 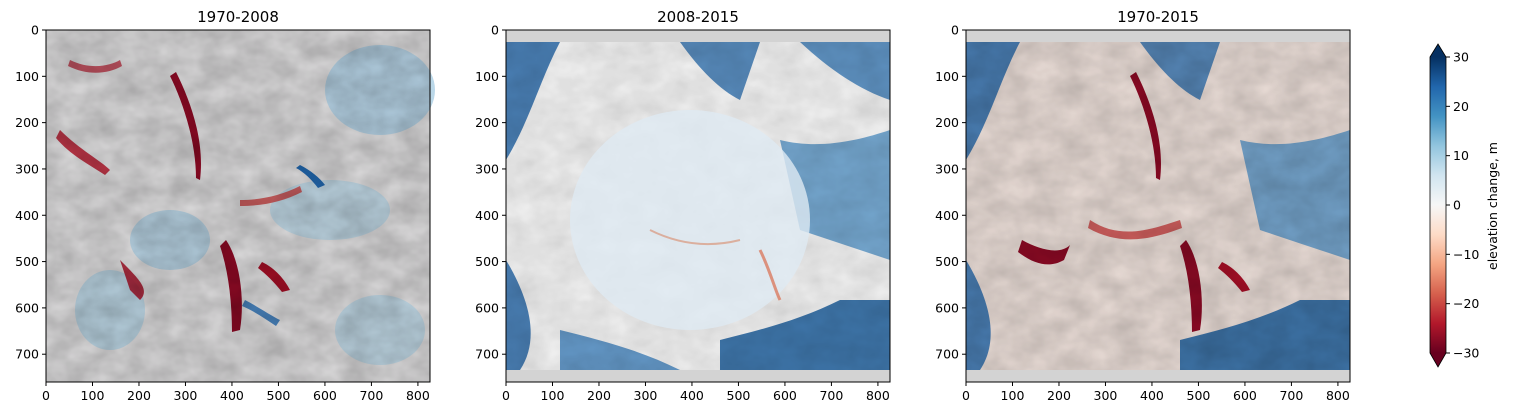 What do you see at coordinates (1438, 50) in the screenshot?
I see `colorbar-extend-top` at bounding box center [1438, 50].